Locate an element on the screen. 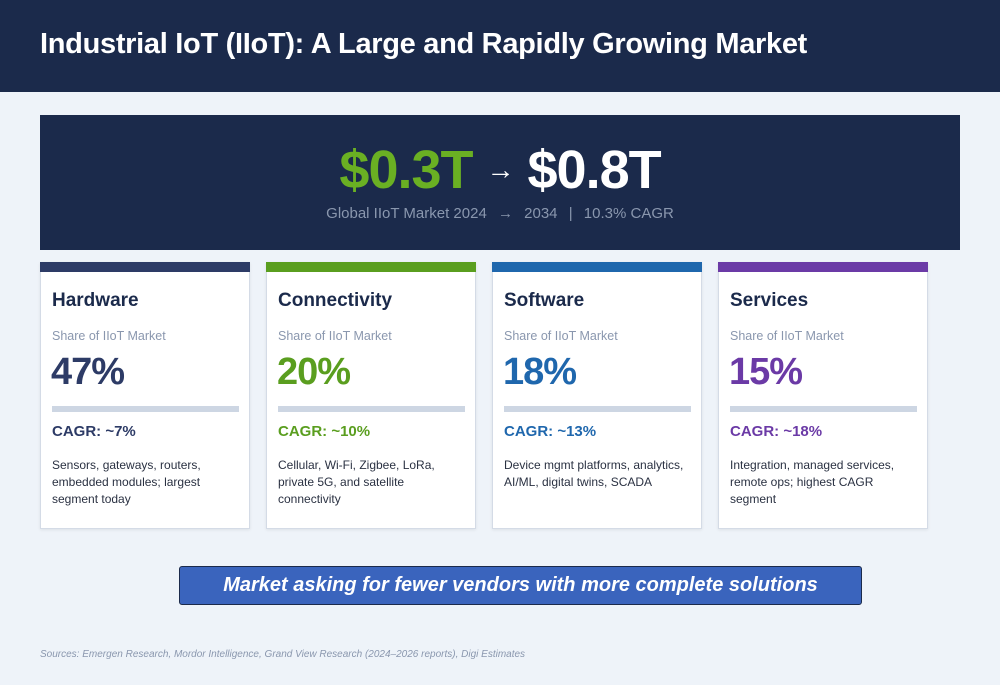  market-size-values: $0.3T → $0.8T is located at coordinates (500, 170).